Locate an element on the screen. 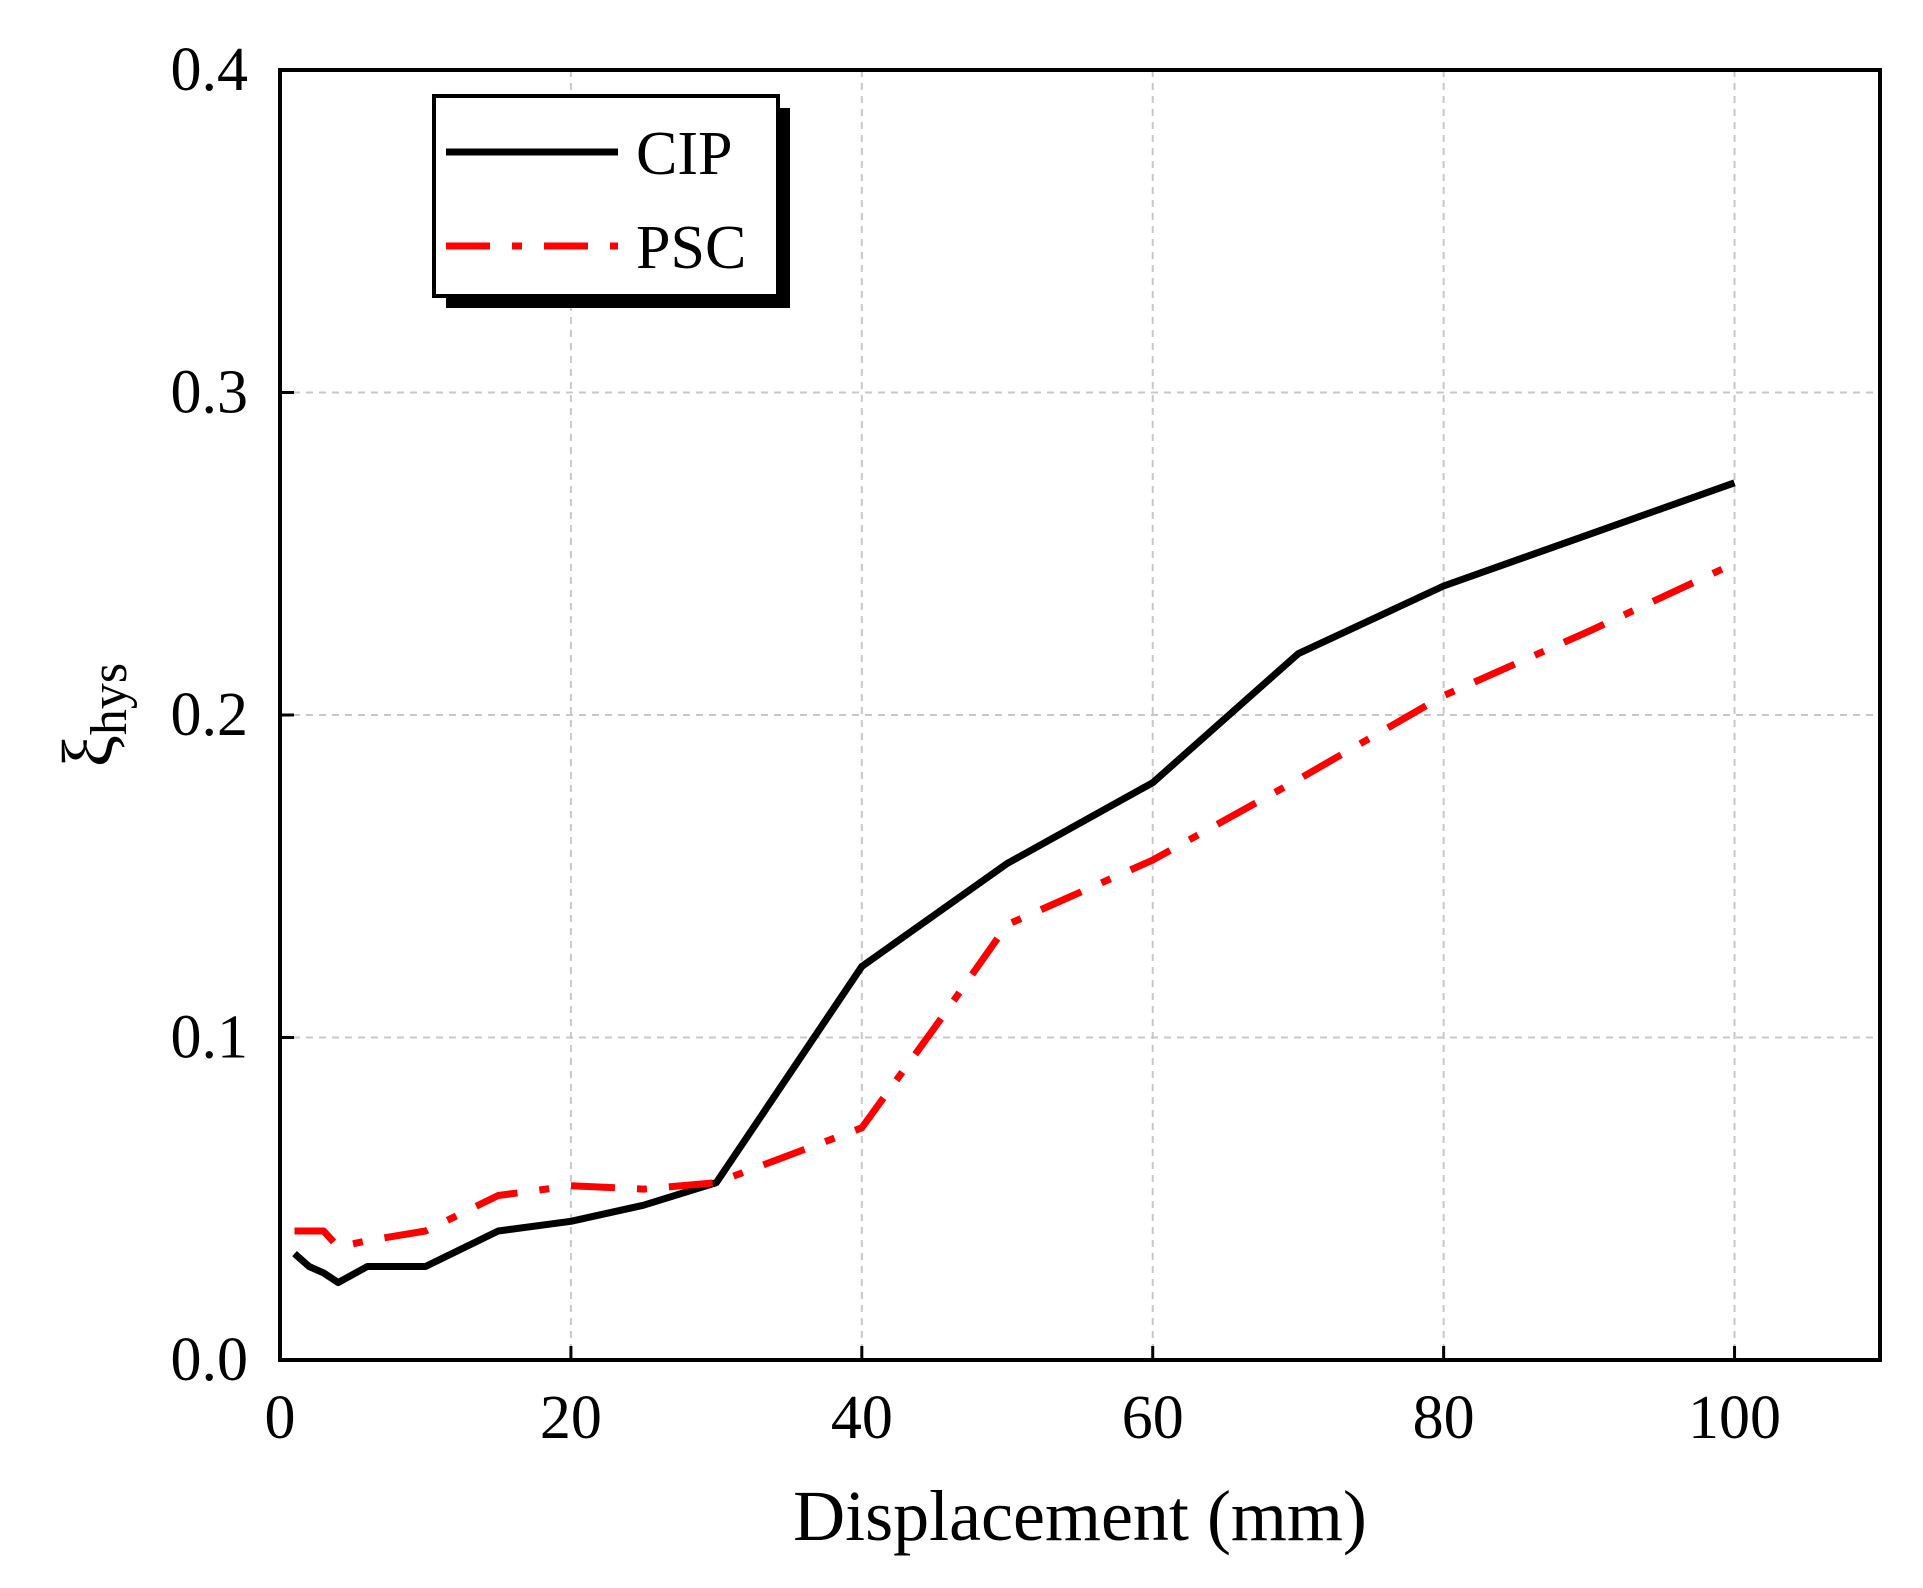 This screenshot has height=1588, width=1923. x-tick-label: 60 is located at coordinates (1153, 1418).